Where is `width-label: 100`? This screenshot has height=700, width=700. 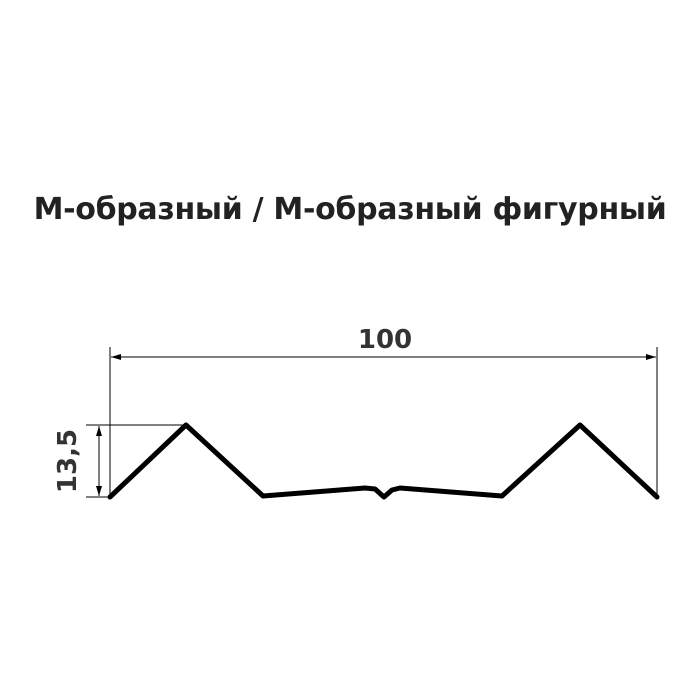
width-label: 100 is located at coordinates (385, 340).